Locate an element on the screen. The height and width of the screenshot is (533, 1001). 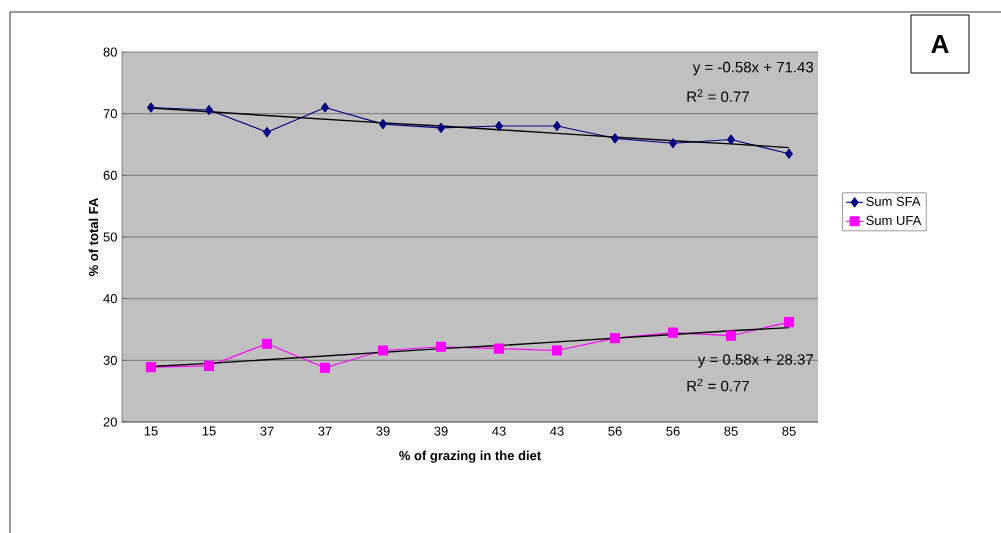
y-tick-label: 70 is located at coordinates (110, 114).